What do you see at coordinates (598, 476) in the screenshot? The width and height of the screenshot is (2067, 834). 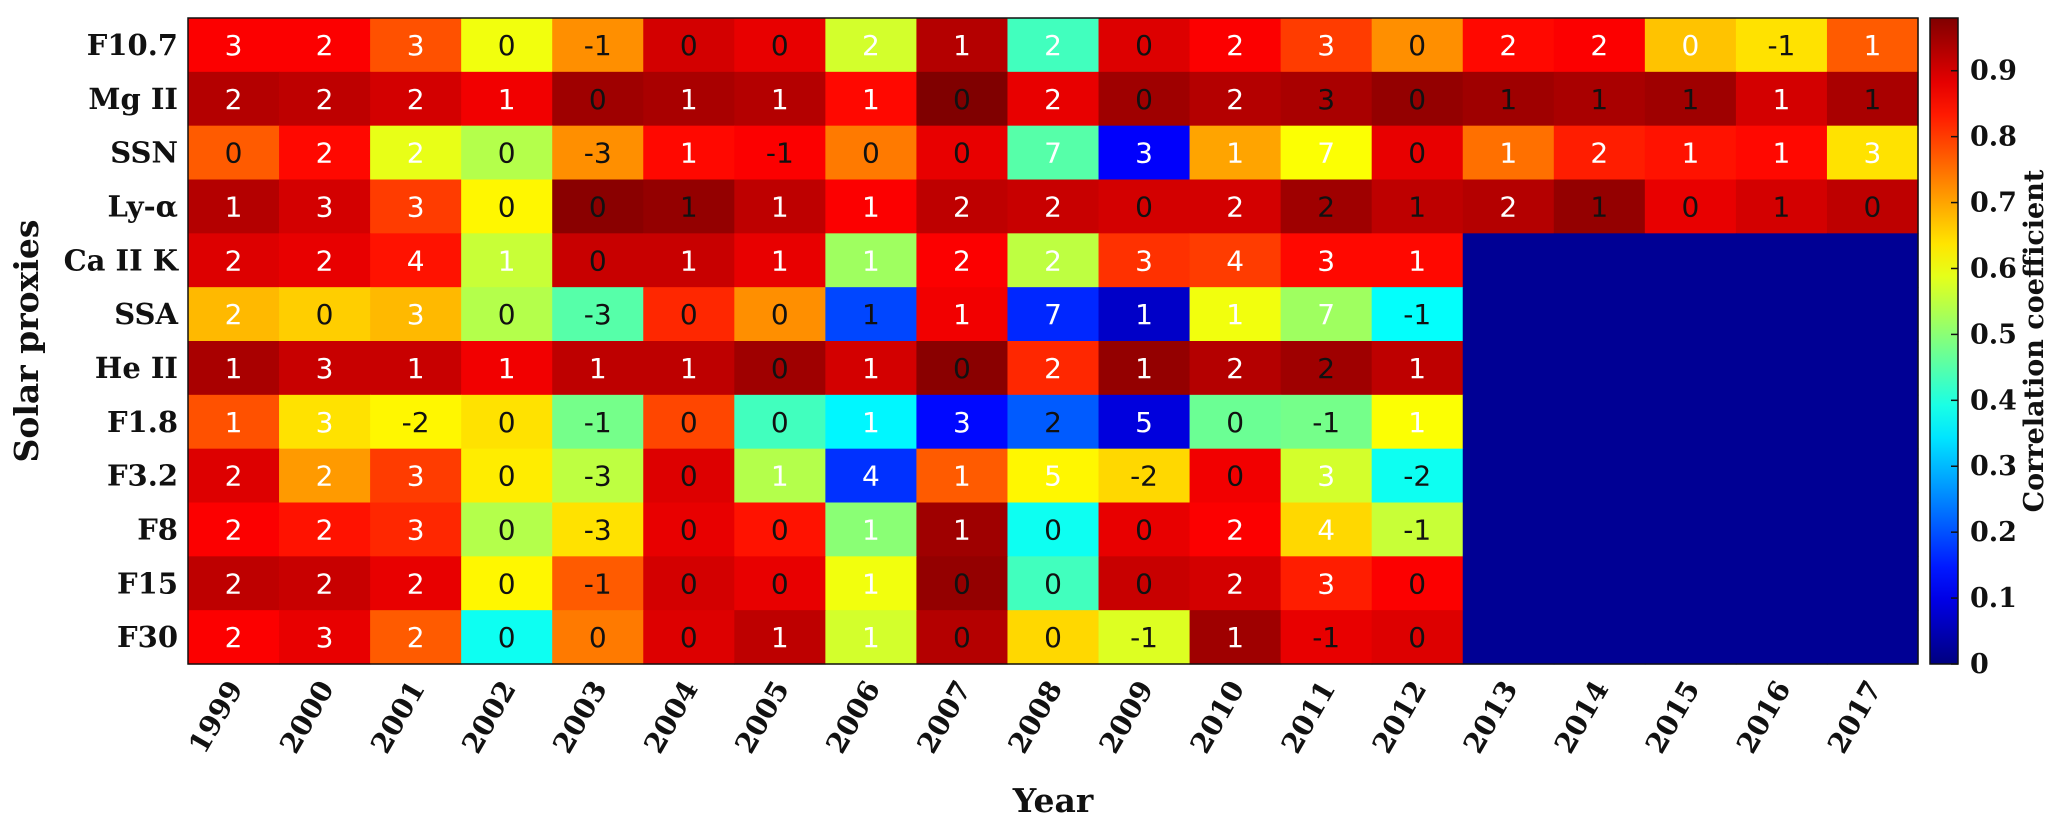 I see `cell-value-label: -3` at bounding box center [598, 476].